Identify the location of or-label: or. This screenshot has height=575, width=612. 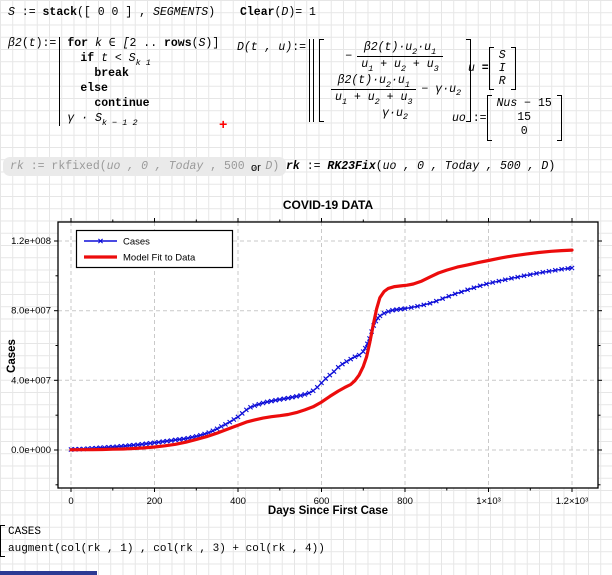
(256, 168).